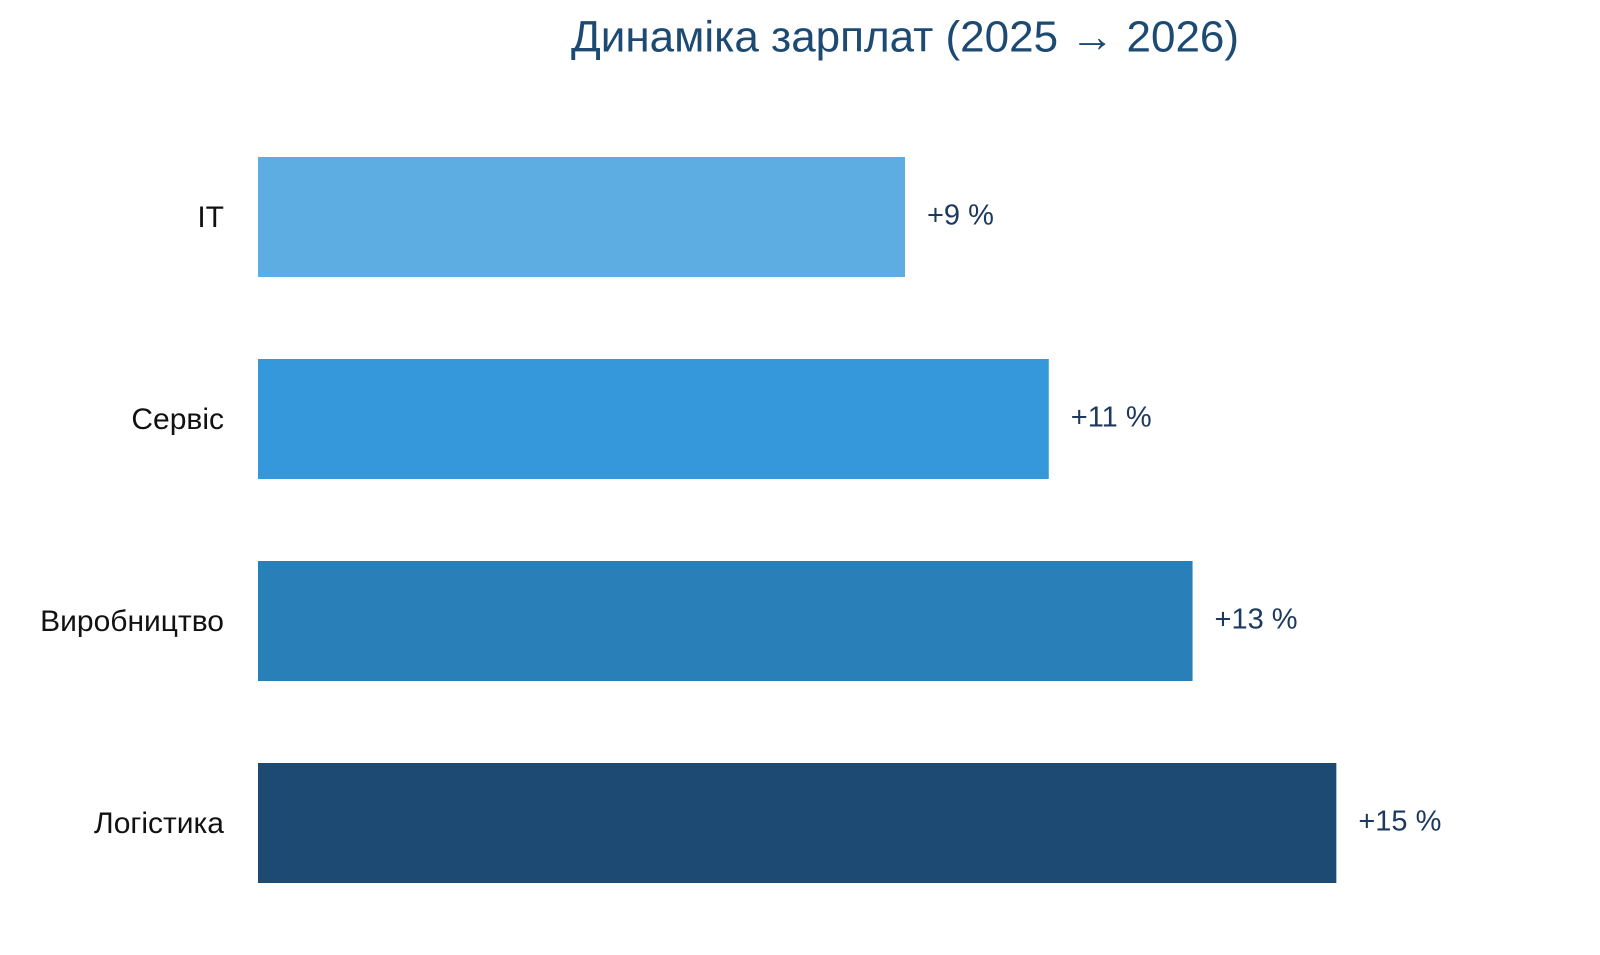  What do you see at coordinates (960, 216) in the screenshot?
I see `value-label: +9 %` at bounding box center [960, 216].